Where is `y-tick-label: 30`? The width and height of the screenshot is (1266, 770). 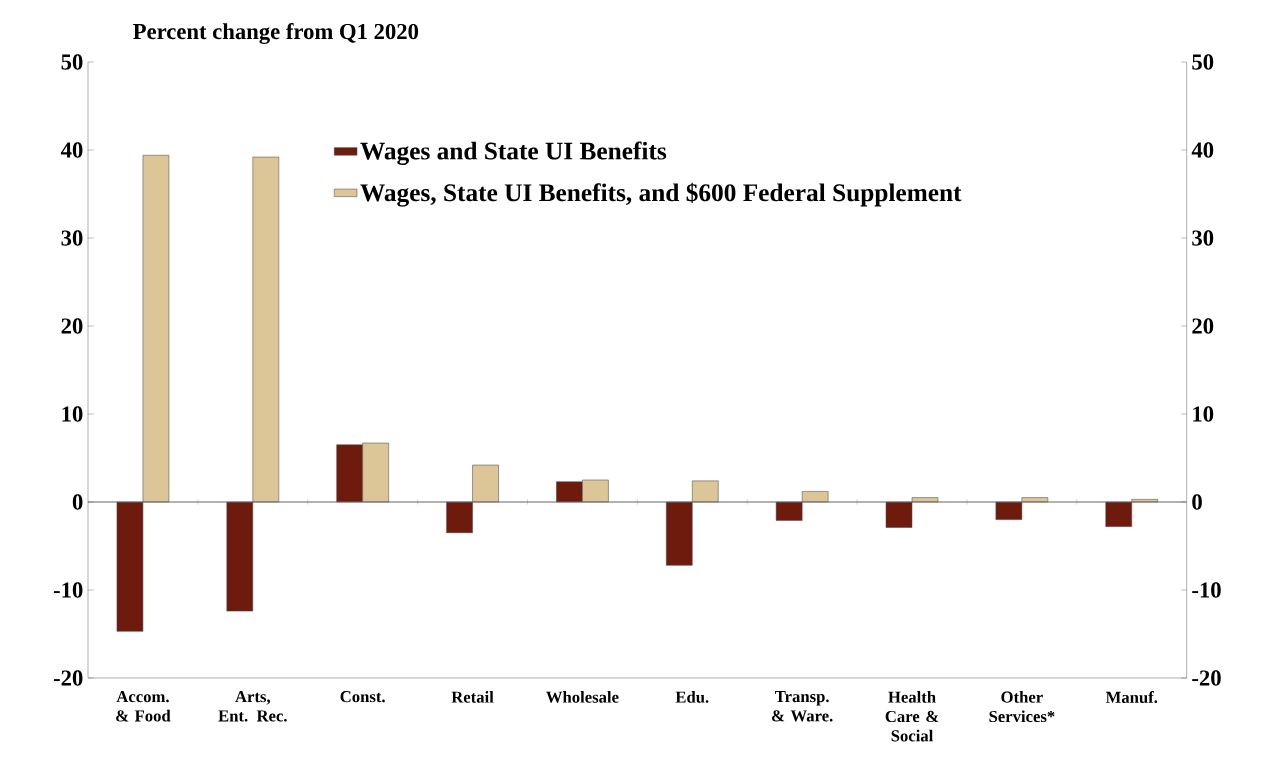 y-tick-label: 30 is located at coordinates (72, 238).